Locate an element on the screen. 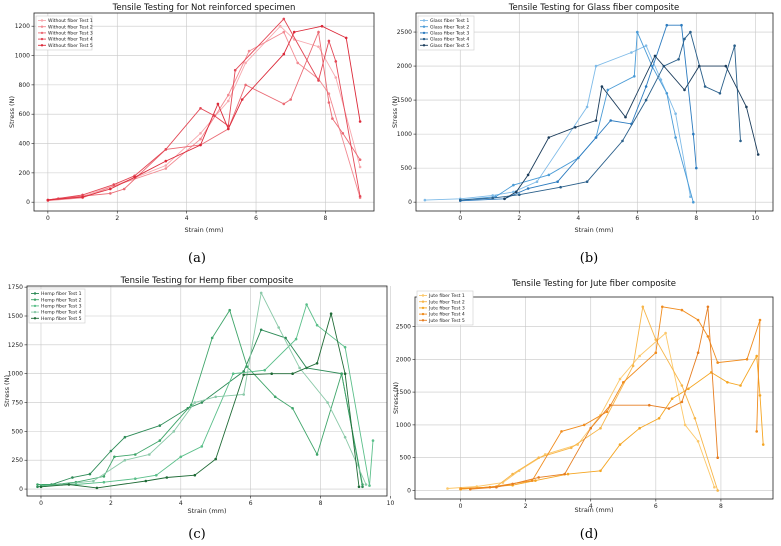 The height and width of the screenshot is (546, 781). legend-label: Without fiber Test 5 is located at coordinates (70, 46).